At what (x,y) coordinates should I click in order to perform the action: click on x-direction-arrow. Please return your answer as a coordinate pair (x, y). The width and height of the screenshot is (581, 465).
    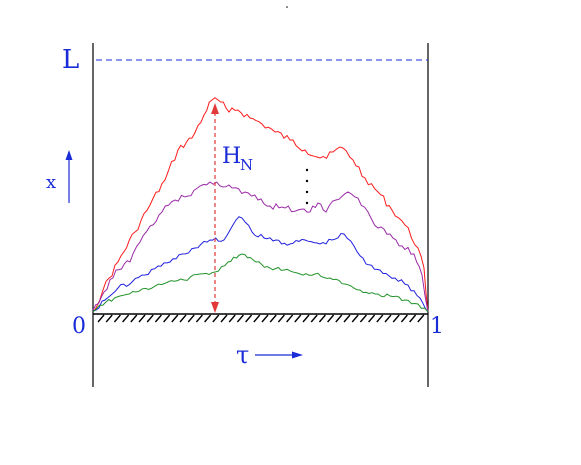
    Looking at the image, I should click on (69, 176).